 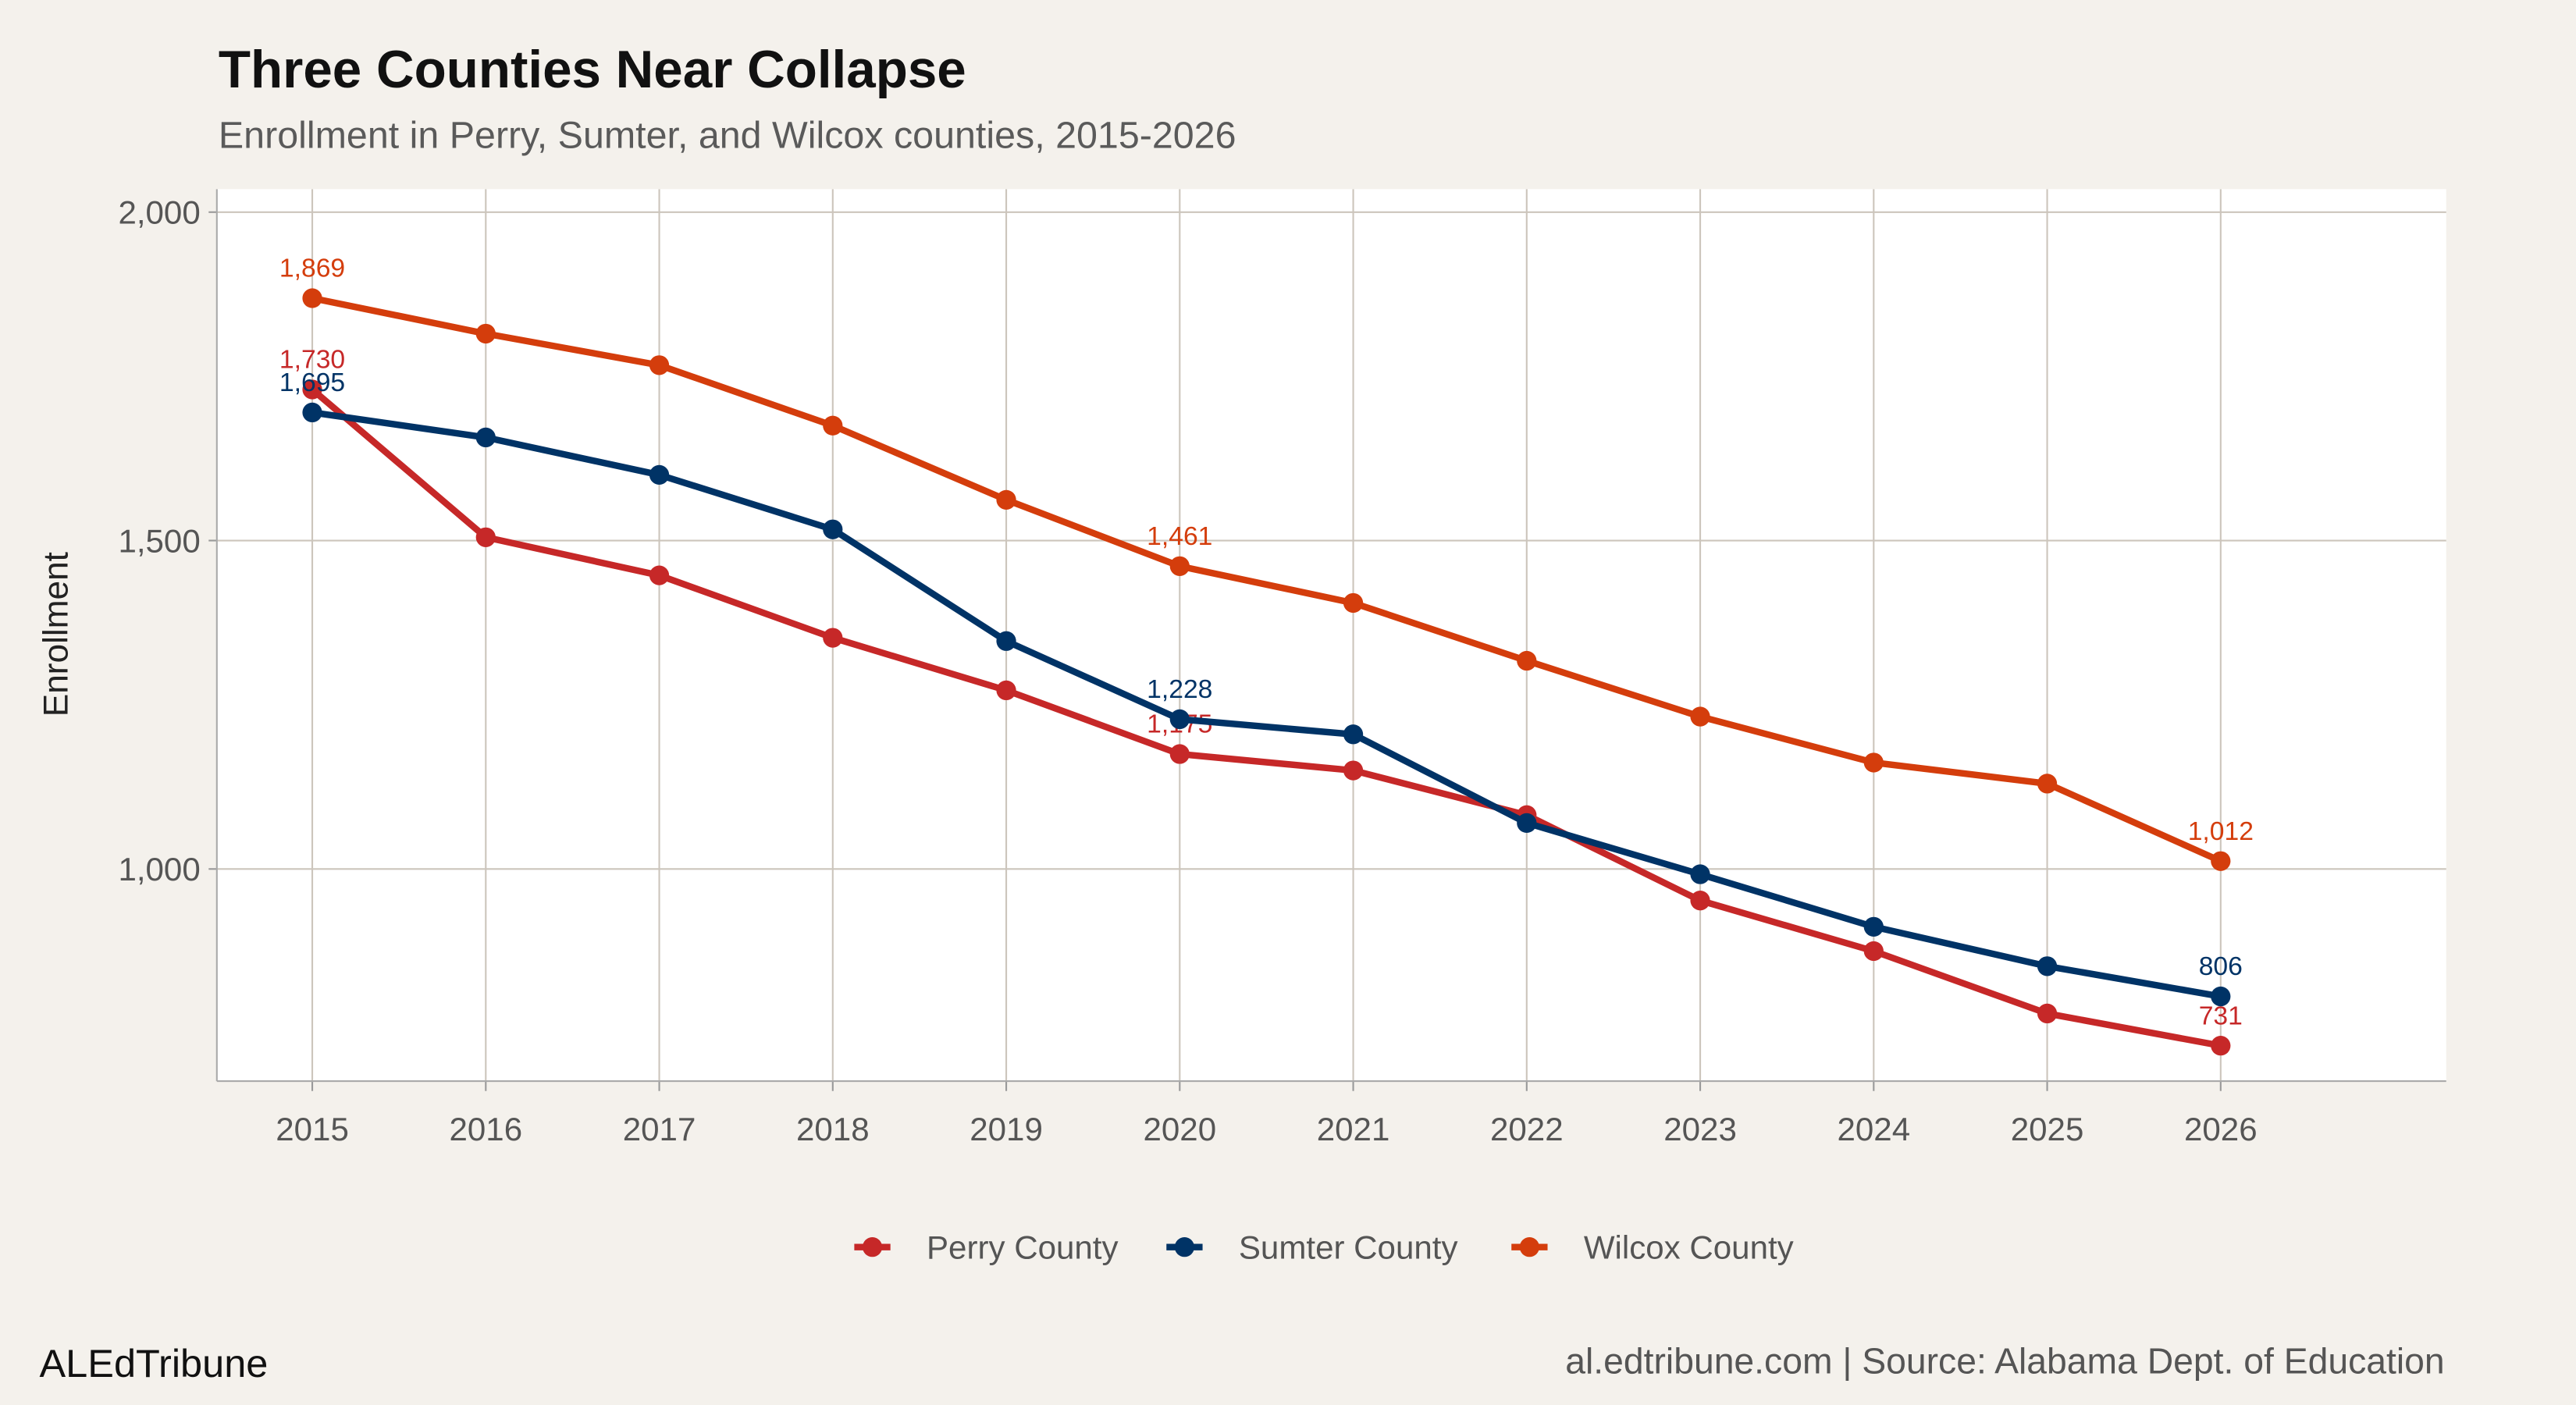 I want to click on x-tick-label: 2026, so click(x=2221, y=1129).